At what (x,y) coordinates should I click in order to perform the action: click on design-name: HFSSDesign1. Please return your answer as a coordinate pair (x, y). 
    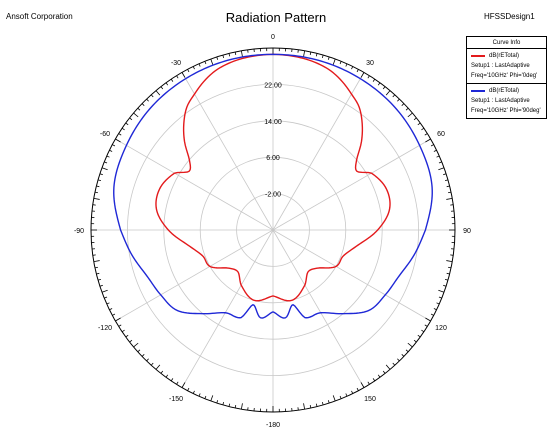
    Looking at the image, I should click on (509, 16).